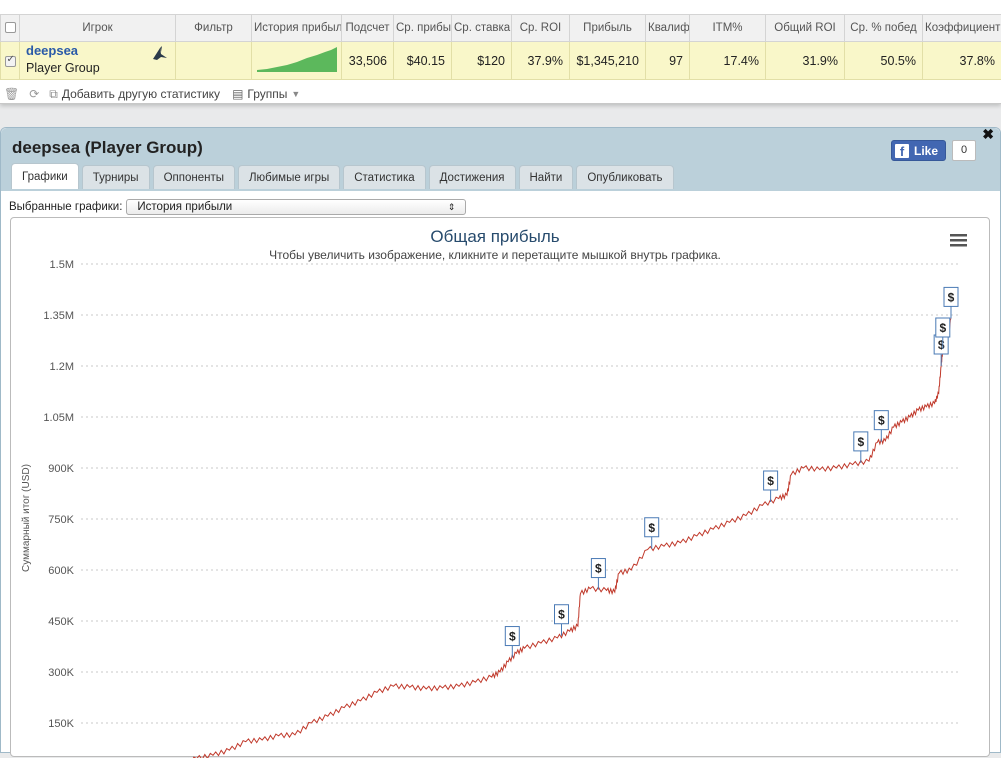 This screenshot has width=1001, height=758. What do you see at coordinates (902, 151) in the screenshot?
I see `facebook-icon: f` at bounding box center [902, 151].